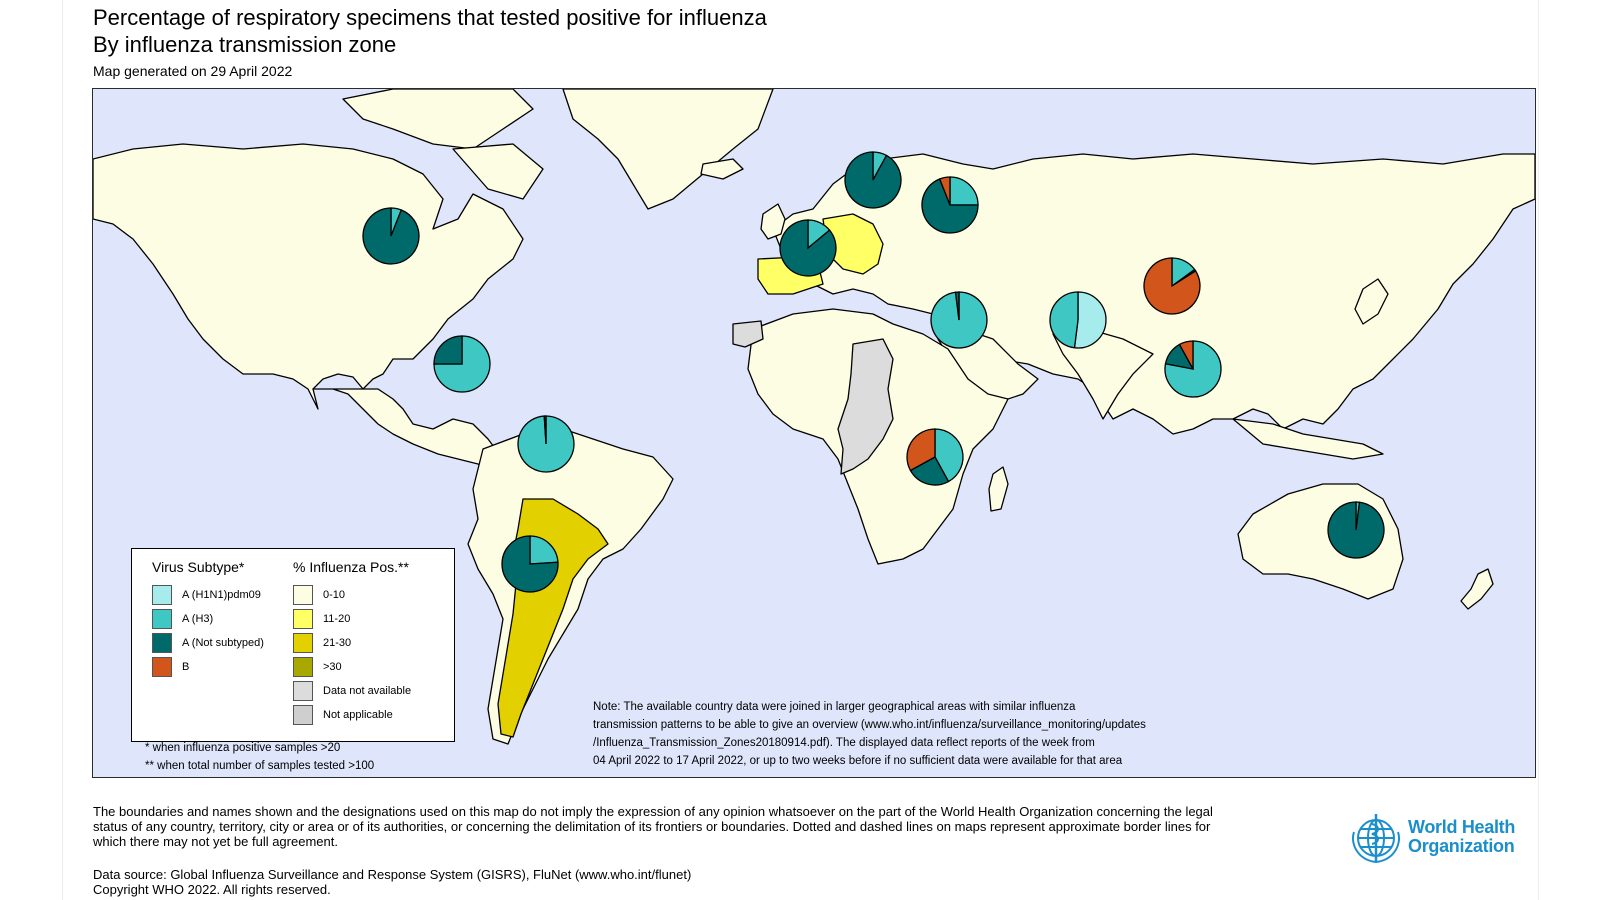 The height and width of the screenshot is (900, 1600). I want to click on legend-item-h1n1: A (H1N1)pdm09, so click(206, 595).